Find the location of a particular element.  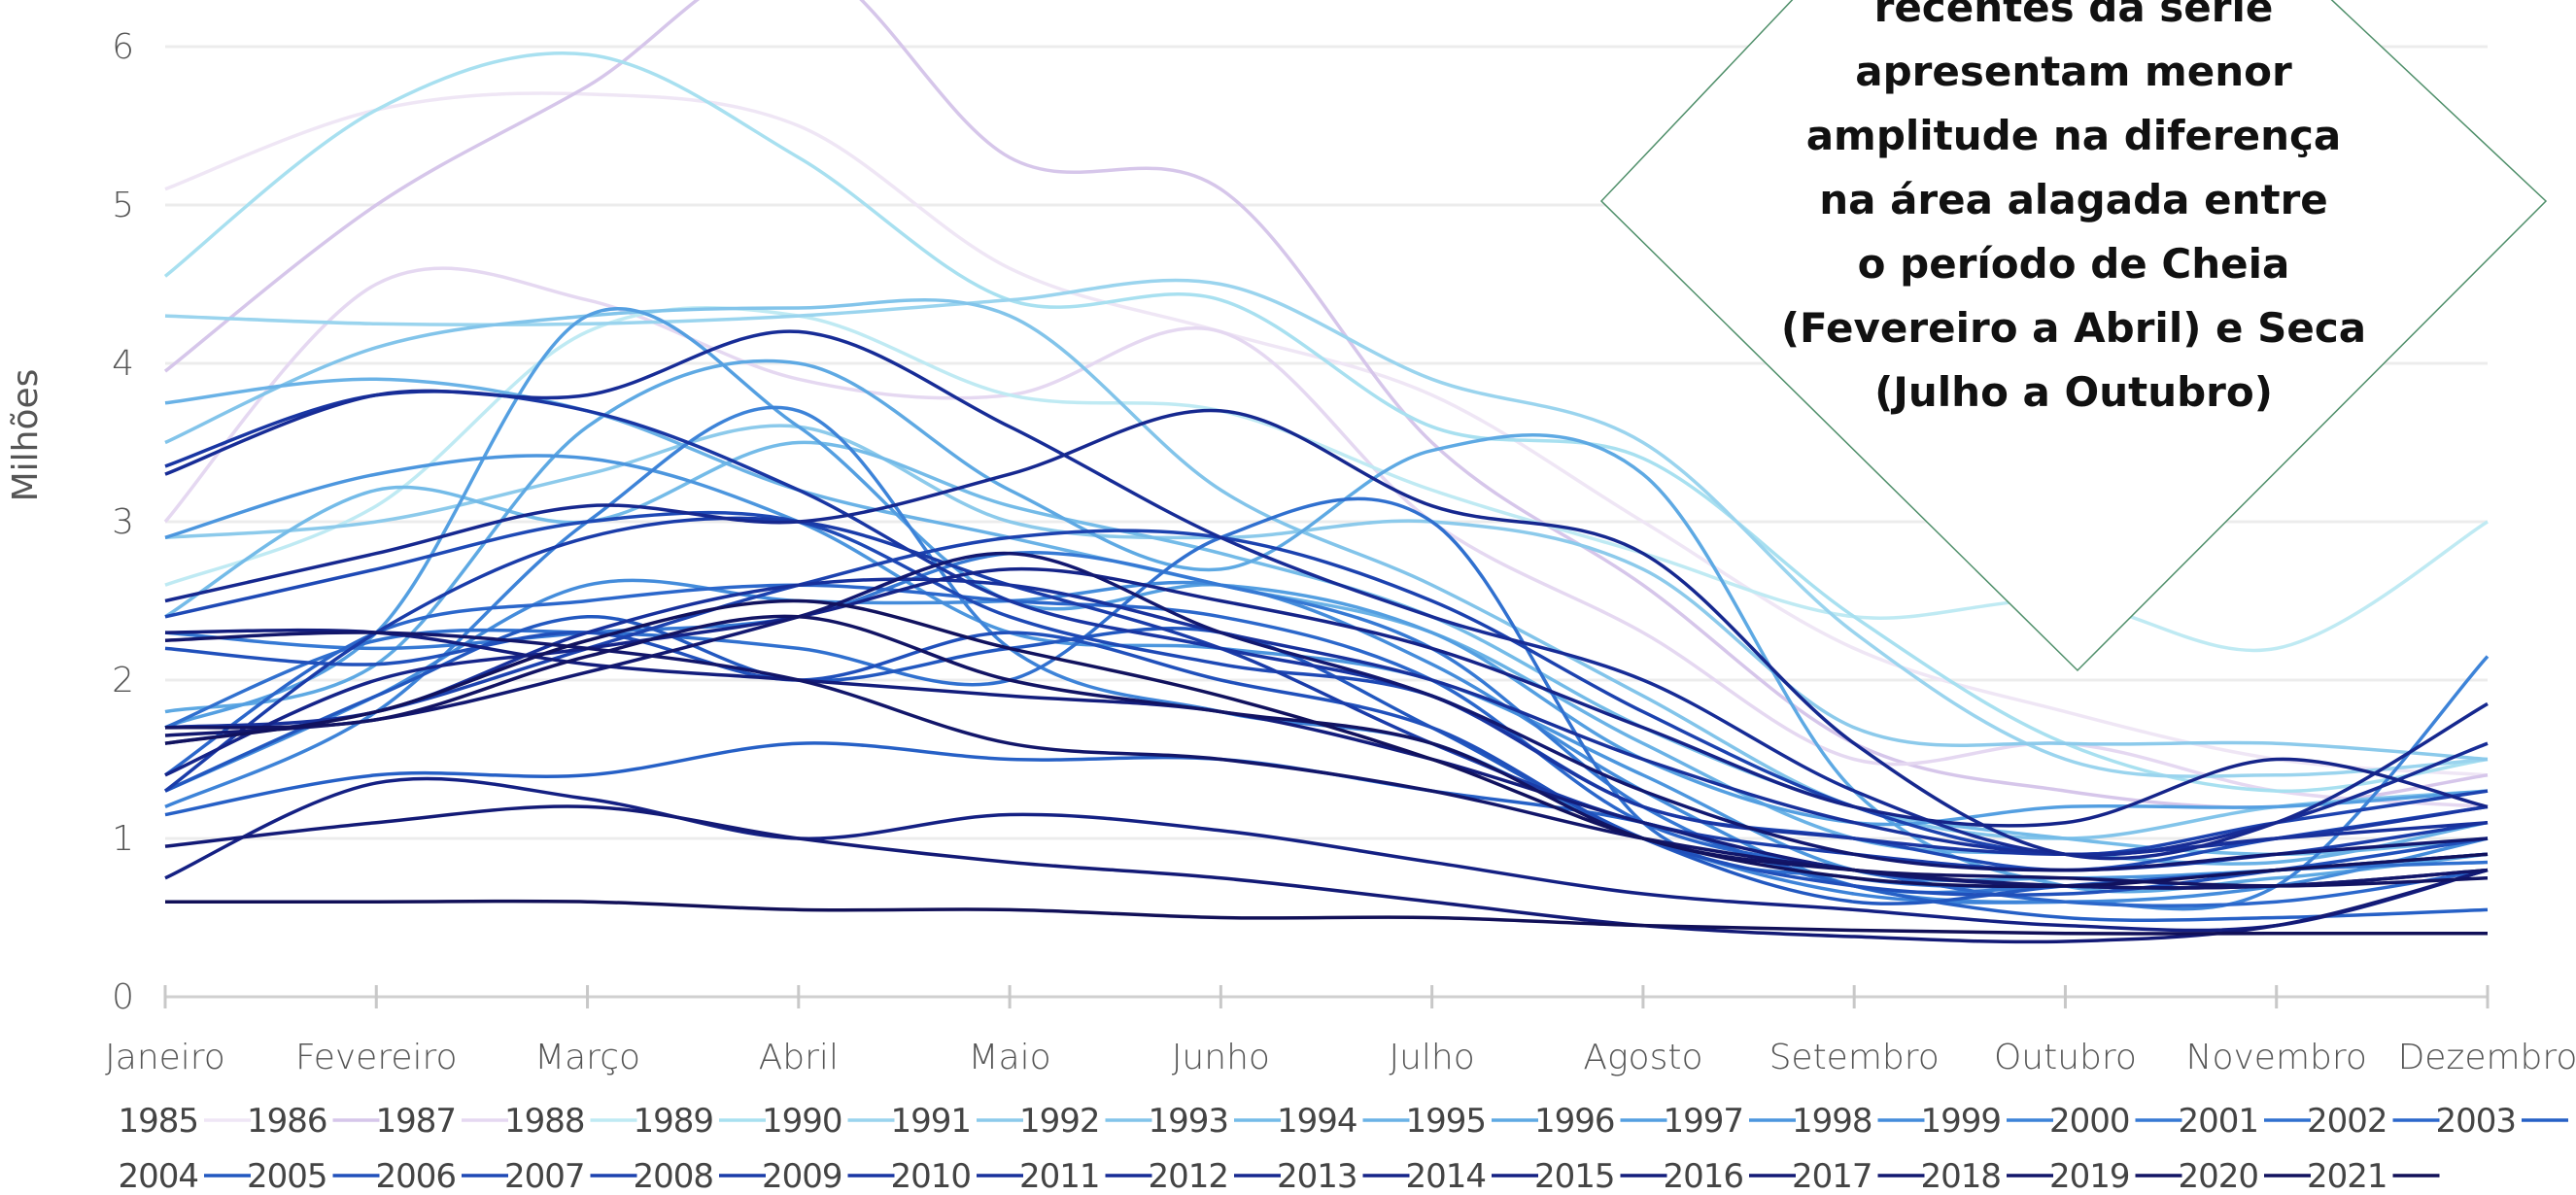

legend-item-2013: 2013 is located at coordinates (1343, 1176).